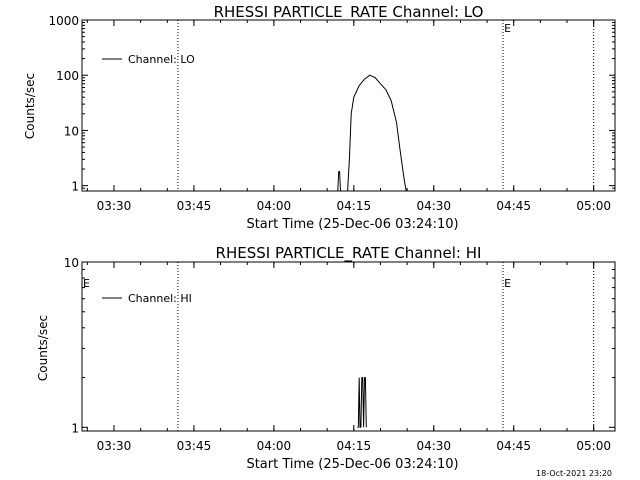 The image size is (640, 480). Describe the element at coordinates (349, 12) in the screenshot. I see `chart-title: RHESSI PARTICLE_RATE Channel: LO` at that location.